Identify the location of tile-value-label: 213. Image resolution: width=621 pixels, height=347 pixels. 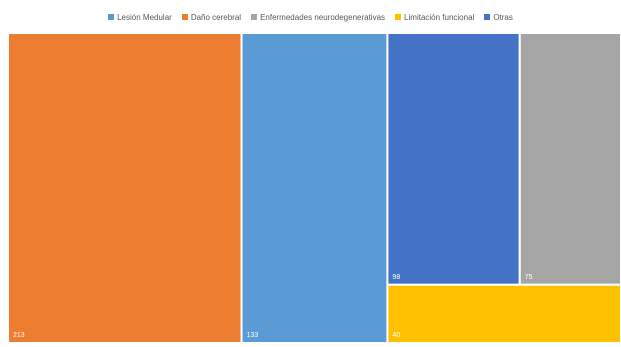
(19, 335).